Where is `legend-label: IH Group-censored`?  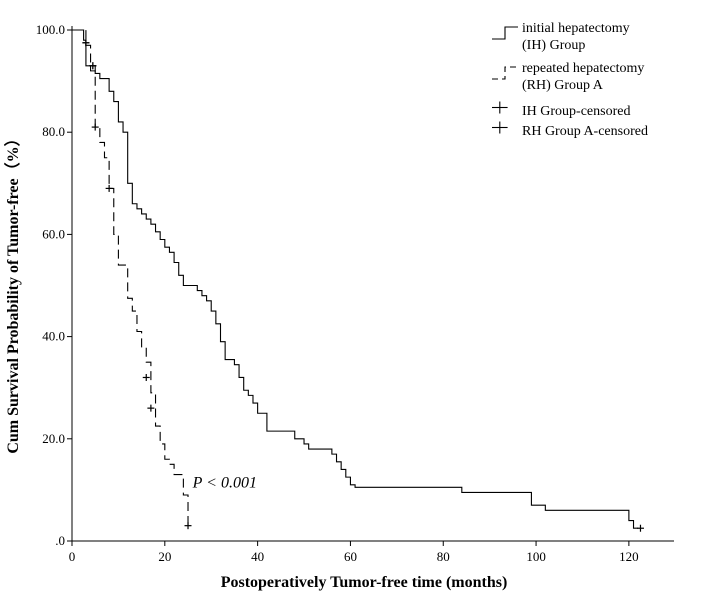
legend-label: IH Group-censored is located at coordinates (576, 111).